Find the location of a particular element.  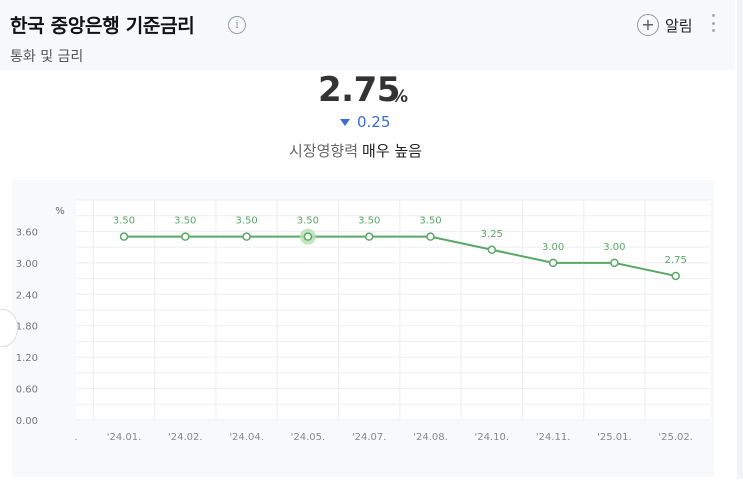

y-tick-label: 3.00 is located at coordinates (27, 264).